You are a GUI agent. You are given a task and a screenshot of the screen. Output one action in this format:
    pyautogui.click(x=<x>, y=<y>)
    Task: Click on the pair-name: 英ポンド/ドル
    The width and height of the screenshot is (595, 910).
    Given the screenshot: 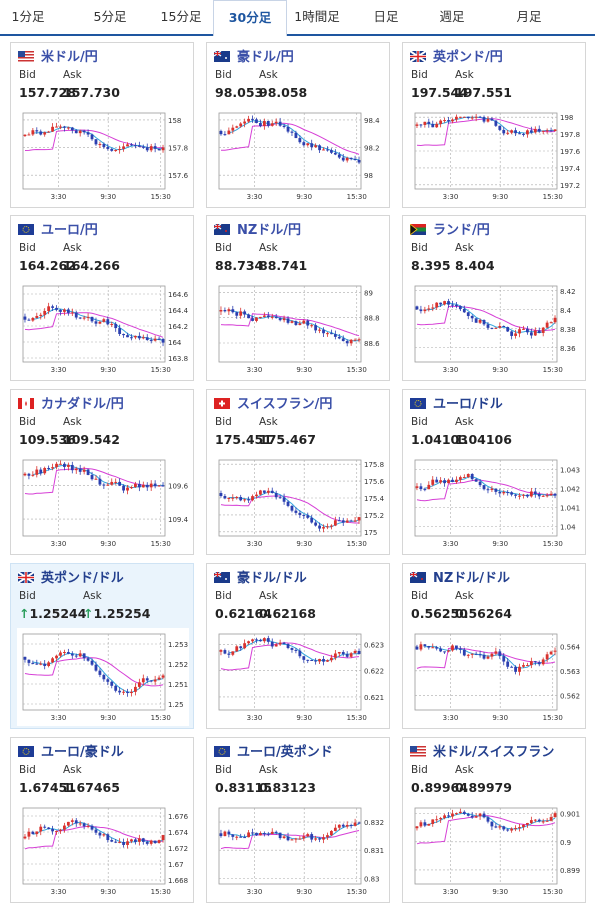 What is the action you would take?
    pyautogui.click(x=82, y=578)
    